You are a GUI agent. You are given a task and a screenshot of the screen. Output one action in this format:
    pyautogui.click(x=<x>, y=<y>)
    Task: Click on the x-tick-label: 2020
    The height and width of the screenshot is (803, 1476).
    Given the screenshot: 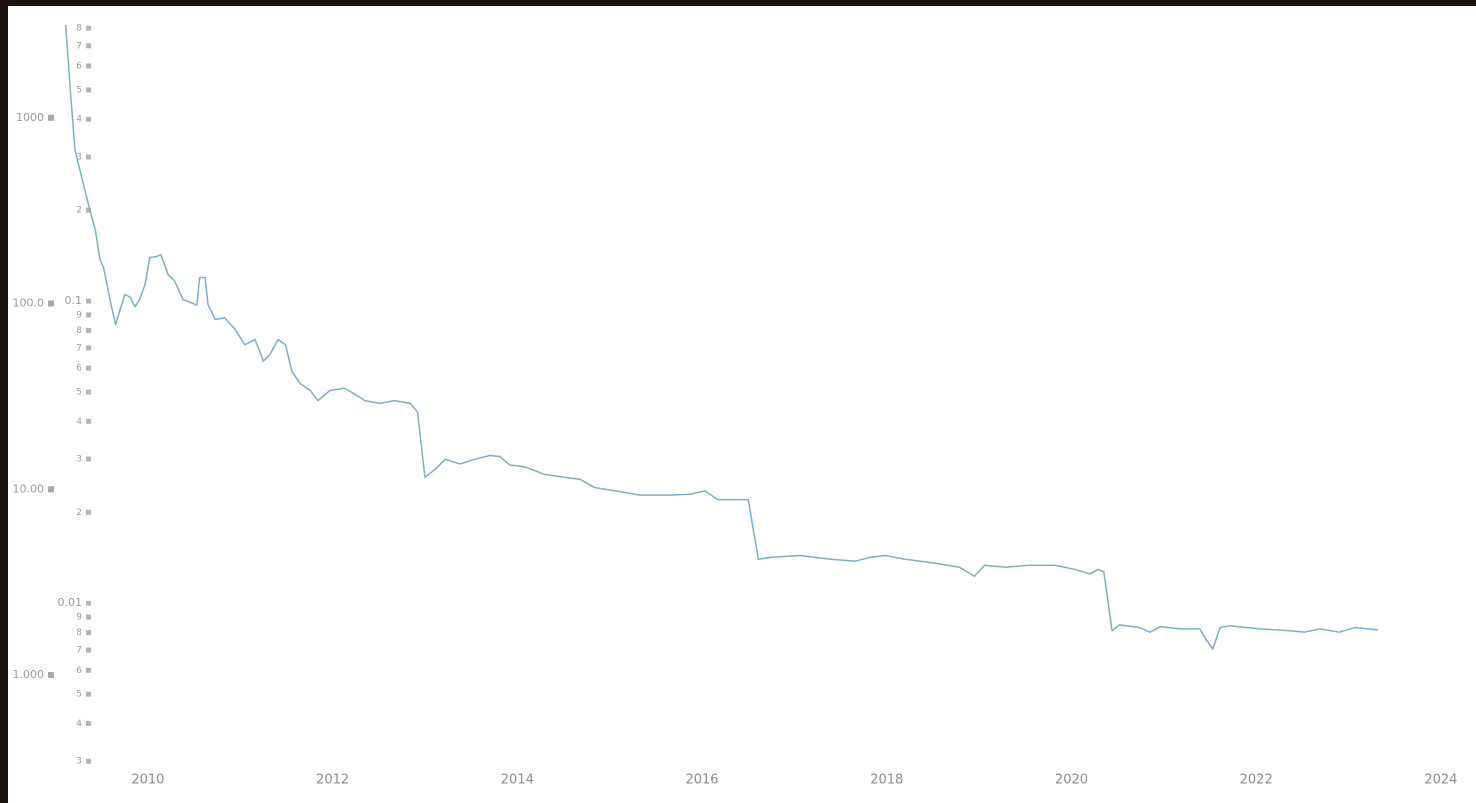 What is the action you would take?
    pyautogui.click(x=1071, y=780)
    